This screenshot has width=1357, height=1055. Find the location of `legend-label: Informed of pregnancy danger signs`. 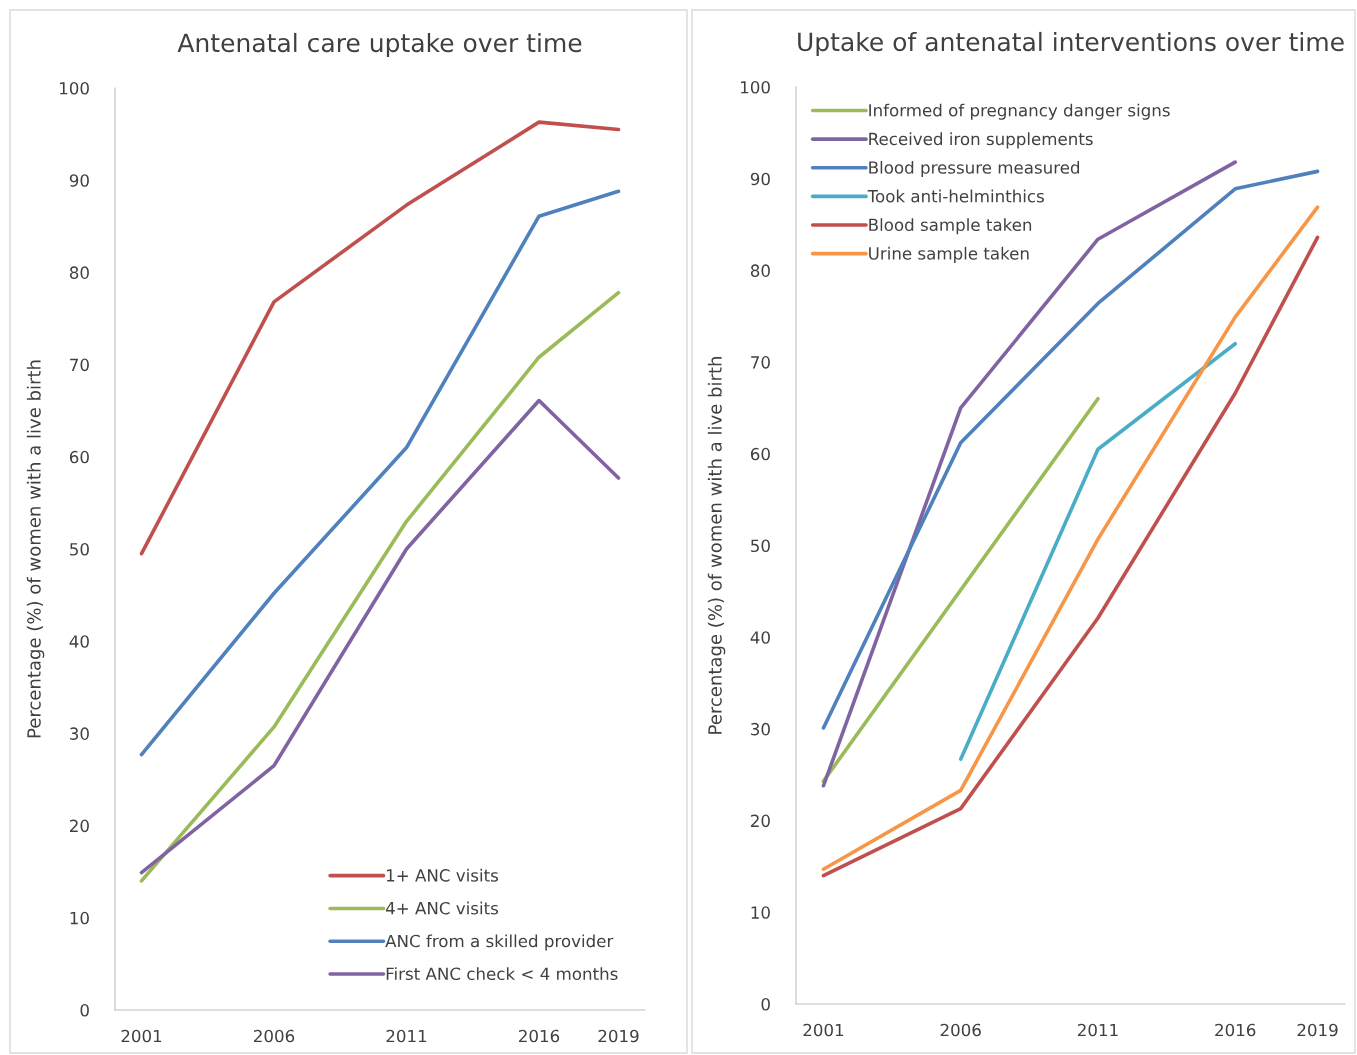

legend-label: Informed of pregnancy danger signs is located at coordinates (1019, 111).